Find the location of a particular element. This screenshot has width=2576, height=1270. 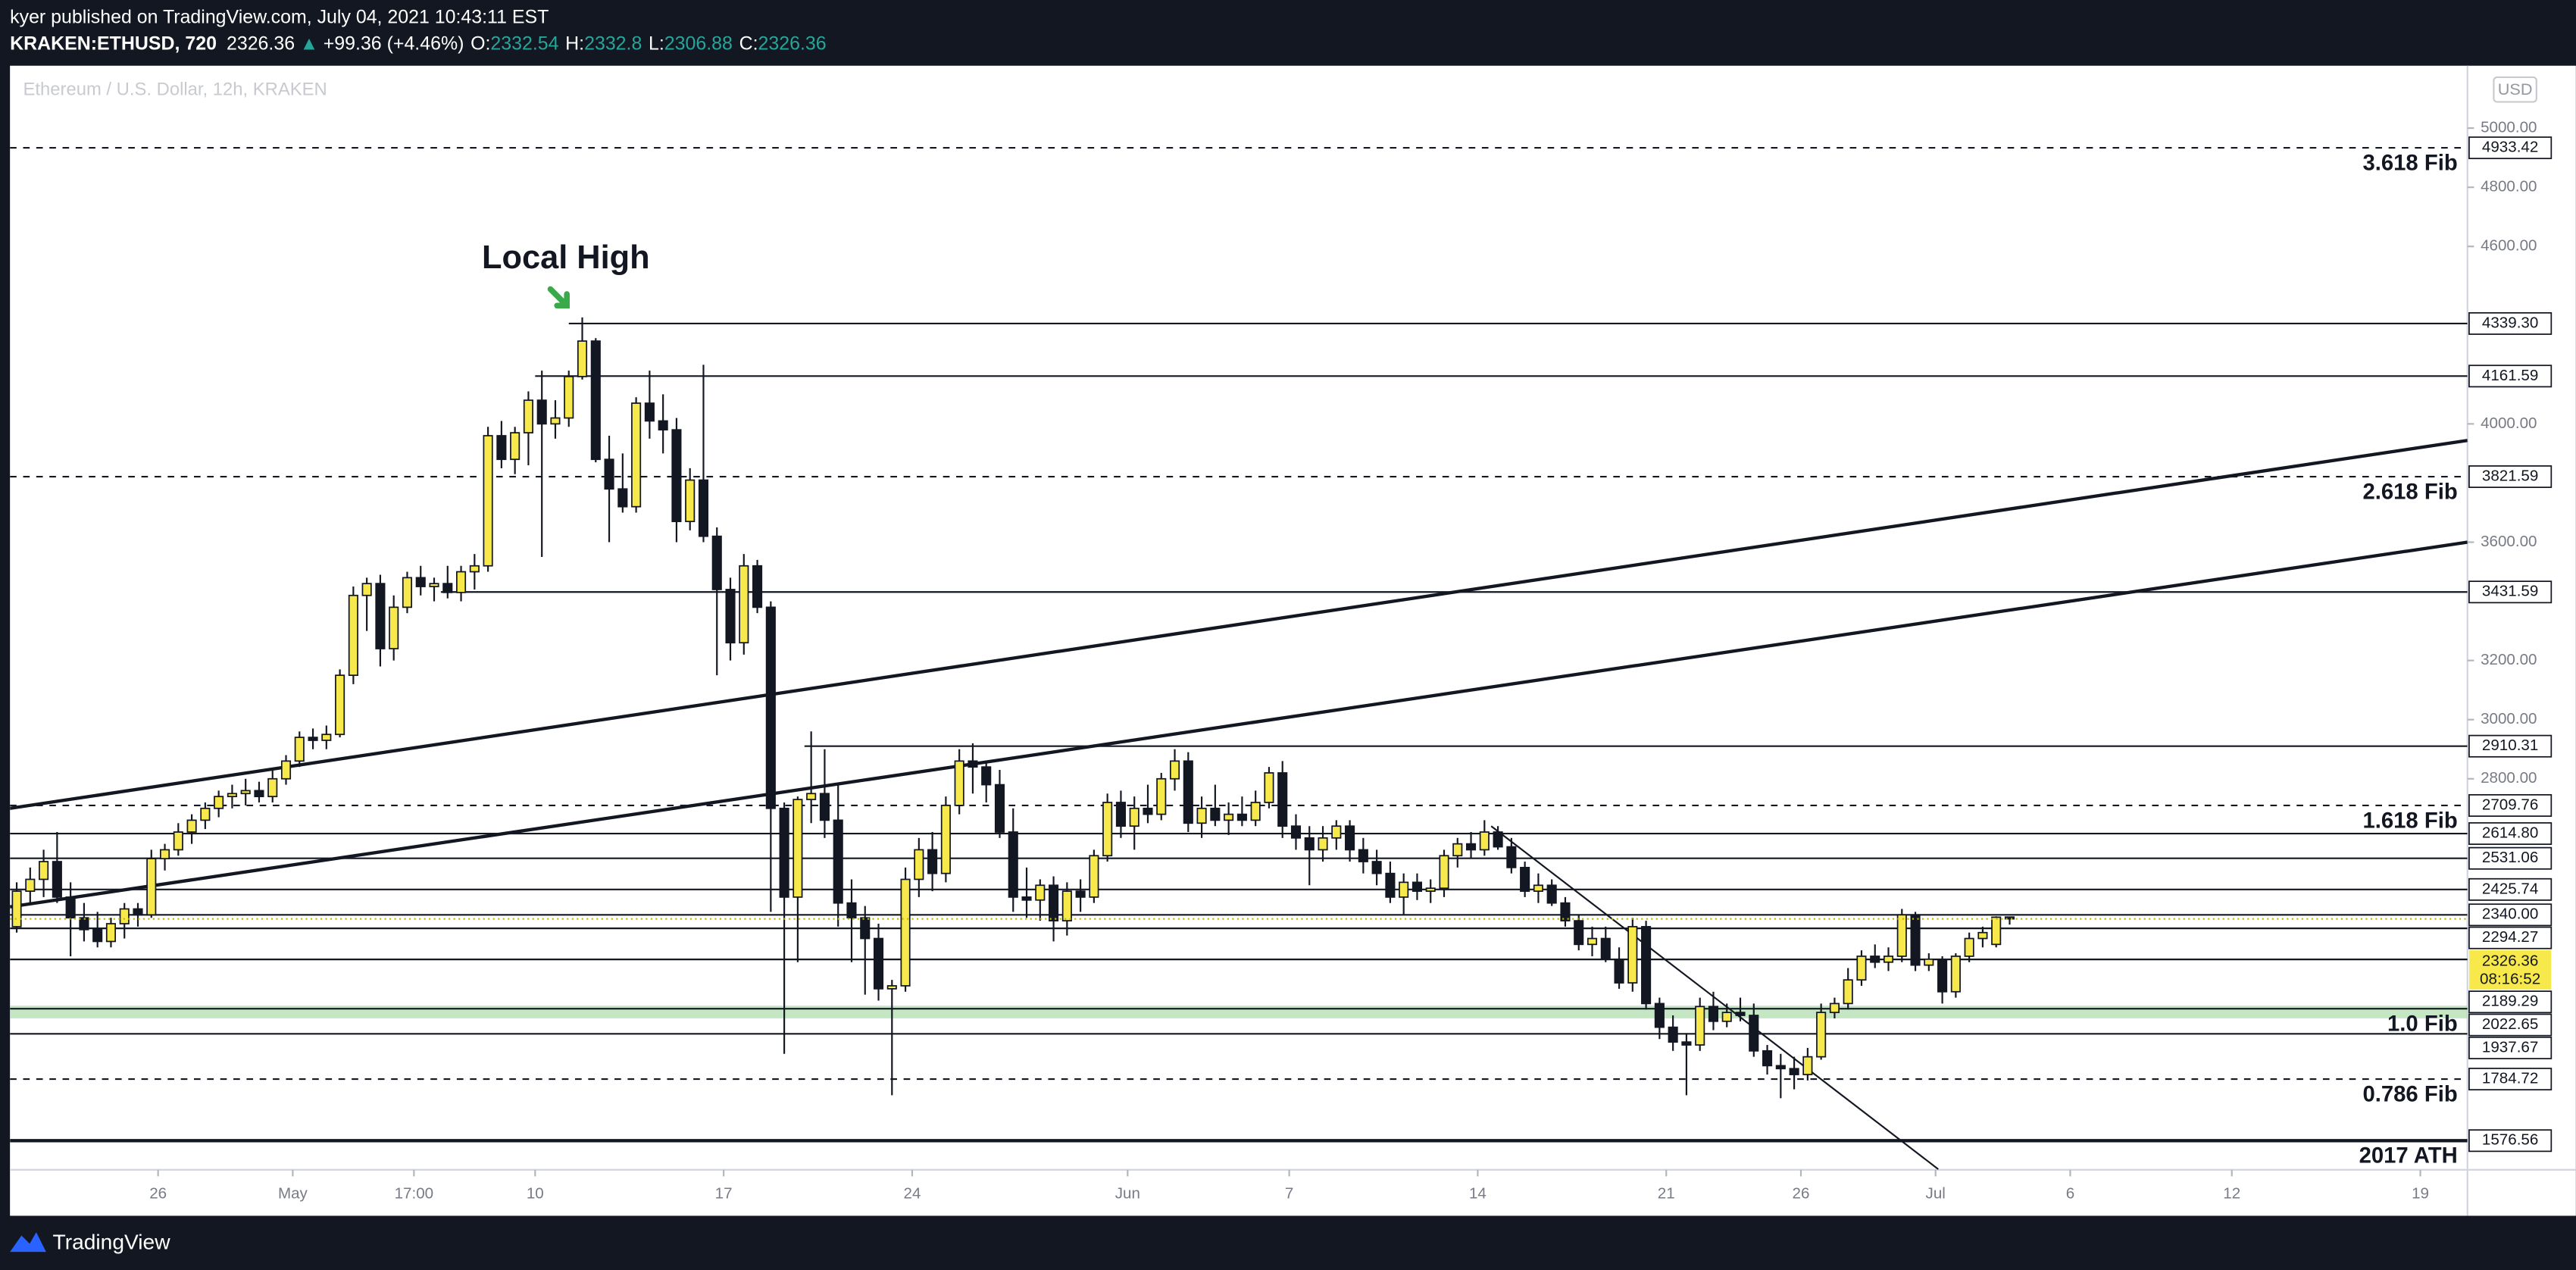

x-tick-label: 17:00 is located at coordinates (415, 1194).